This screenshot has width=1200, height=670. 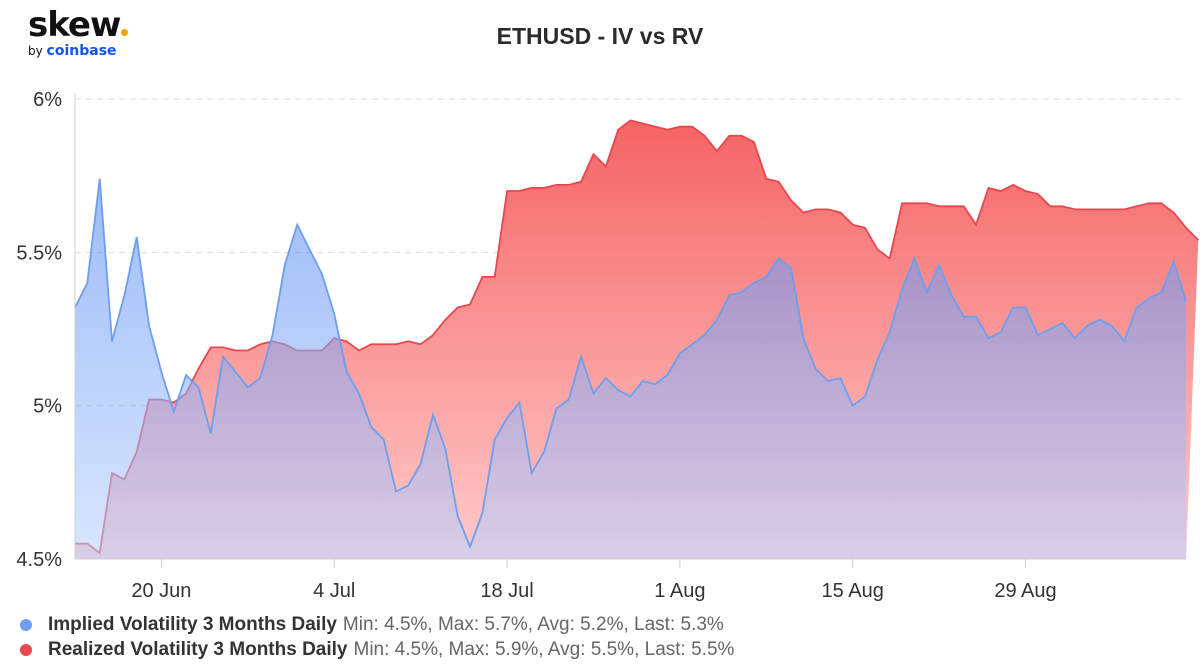 I want to click on logo-brand: coinbase, so click(x=81, y=51).